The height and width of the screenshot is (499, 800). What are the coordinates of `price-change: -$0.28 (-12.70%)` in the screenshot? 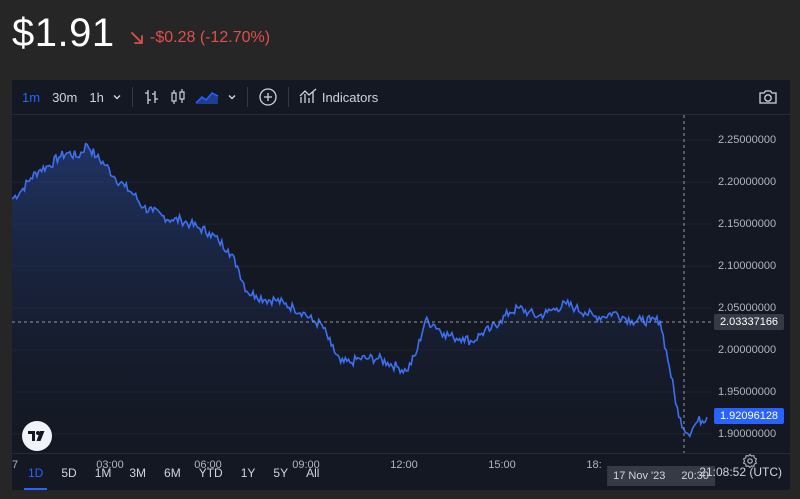 It's located at (200, 38).